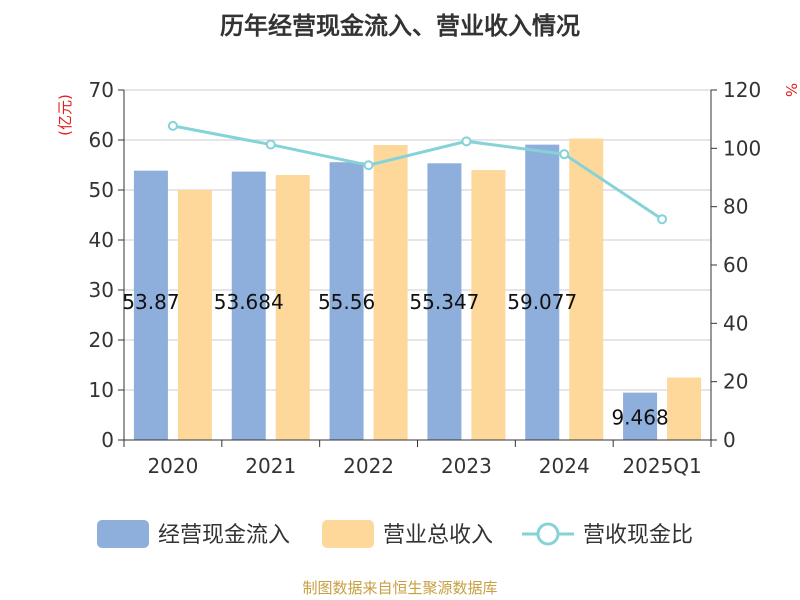  I want to click on left-axis-tick-label: 30, so click(101, 290).